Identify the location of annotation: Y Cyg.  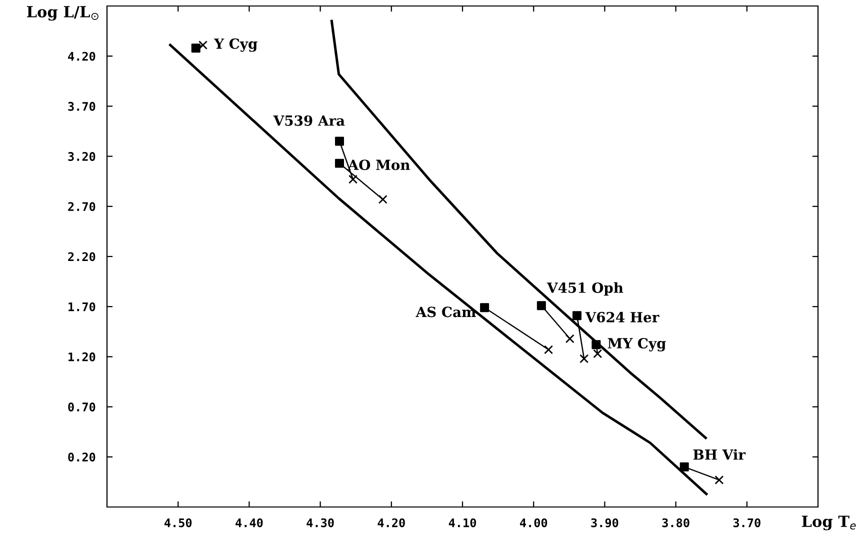
(236, 45).